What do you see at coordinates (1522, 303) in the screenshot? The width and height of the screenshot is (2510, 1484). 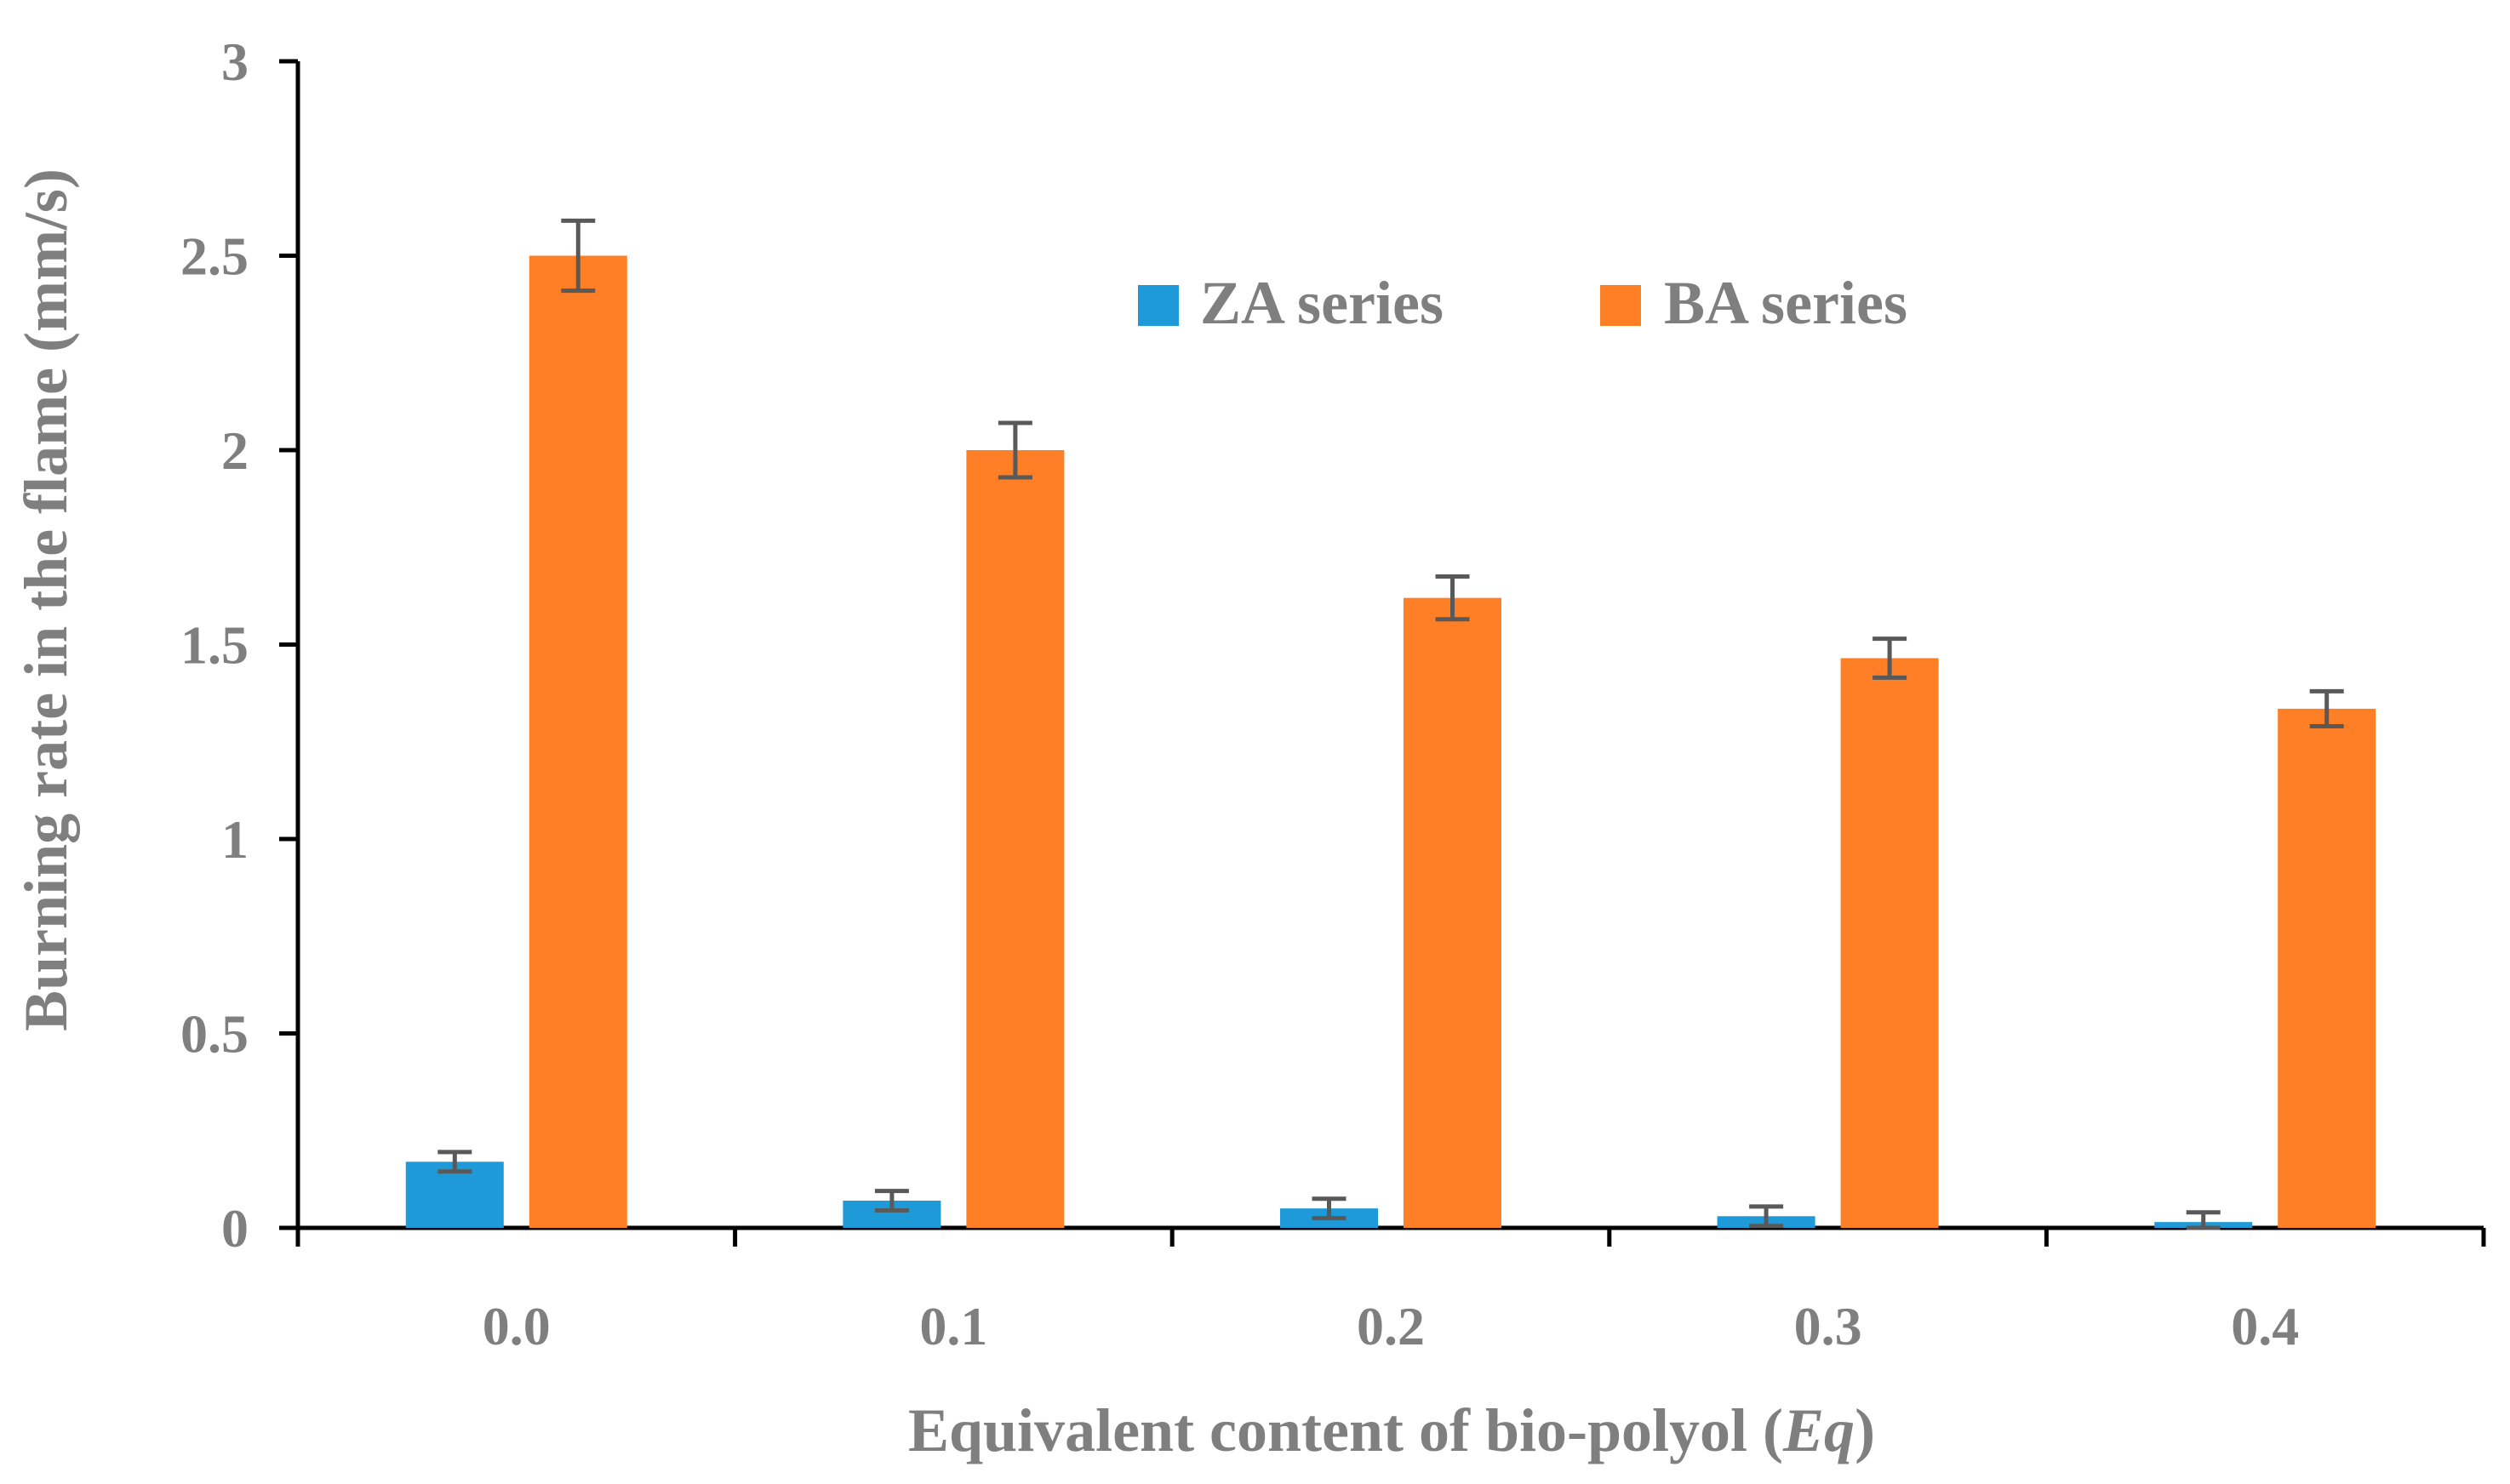 I see `legend: ZA series BA series` at bounding box center [1522, 303].